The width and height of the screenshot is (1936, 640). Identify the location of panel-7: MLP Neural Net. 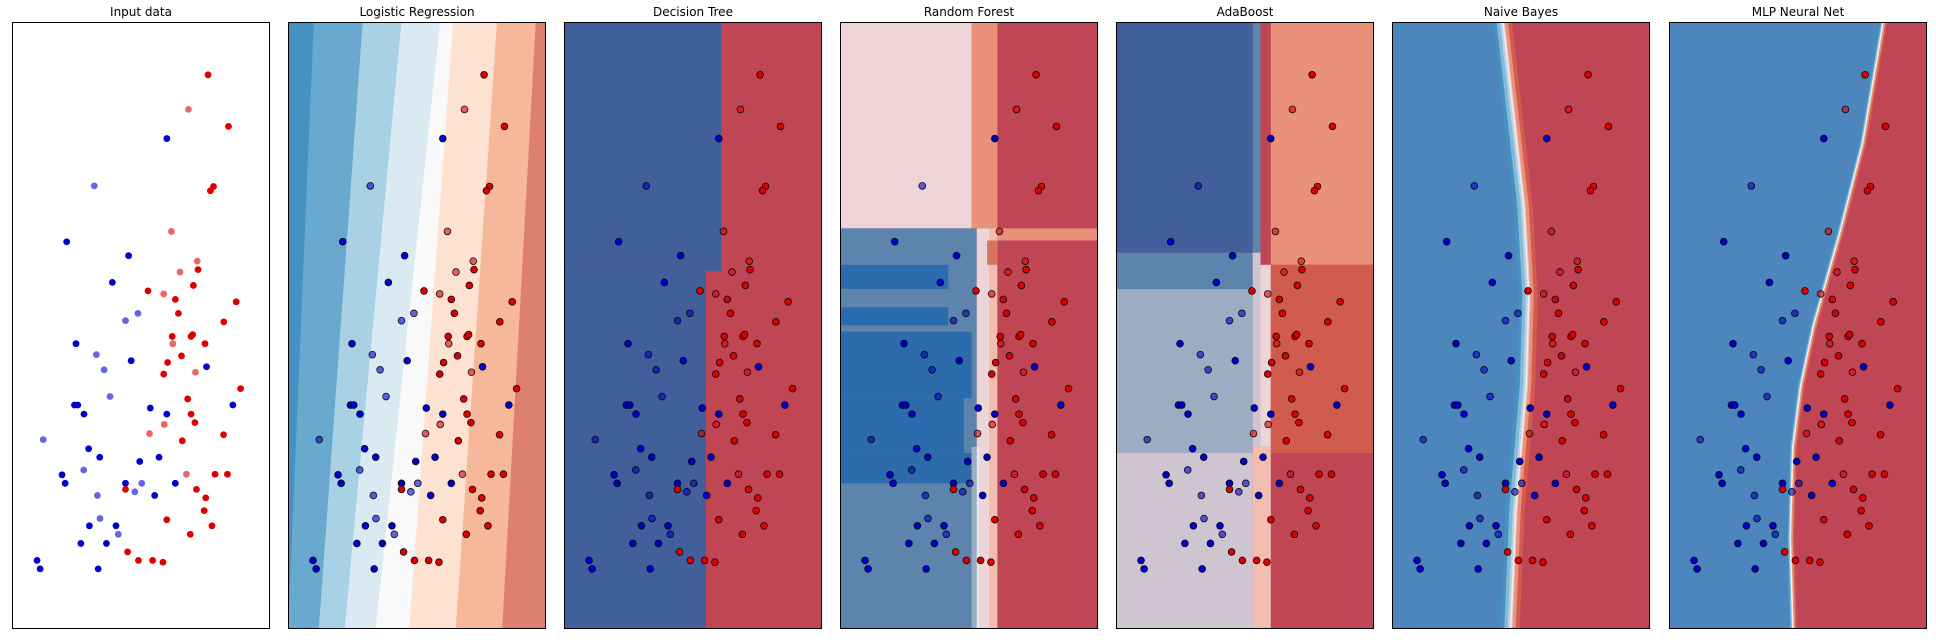
(1798, 317).